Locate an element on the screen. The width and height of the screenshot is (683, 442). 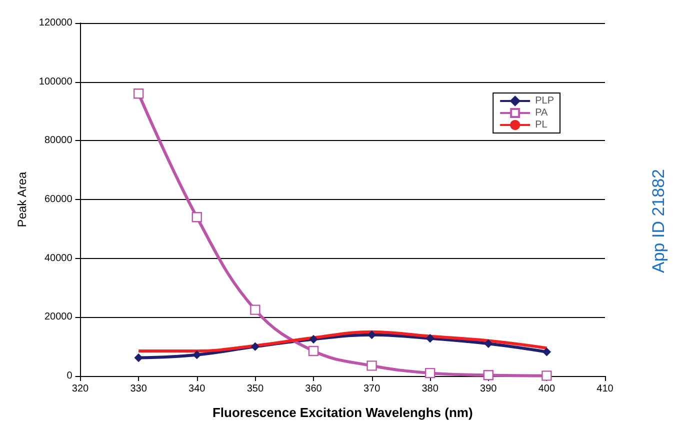
y-tick-label: 100000 is located at coordinates (55, 82).